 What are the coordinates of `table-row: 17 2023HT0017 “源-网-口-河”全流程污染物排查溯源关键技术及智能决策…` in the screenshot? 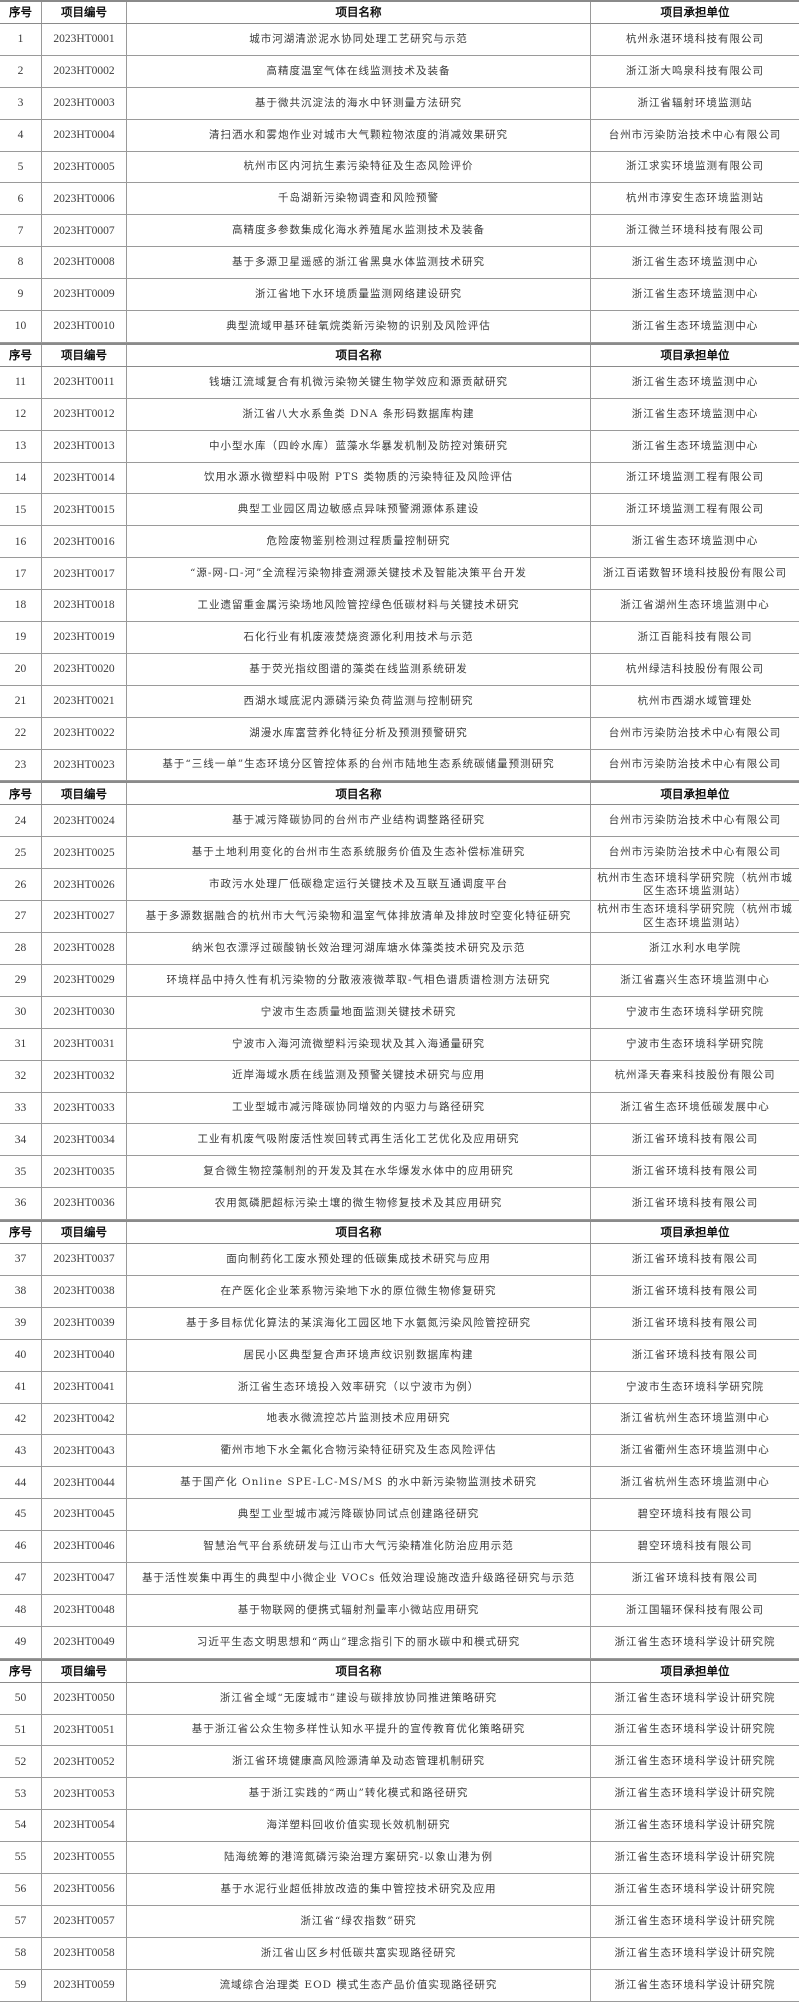 It's located at (399, 574).